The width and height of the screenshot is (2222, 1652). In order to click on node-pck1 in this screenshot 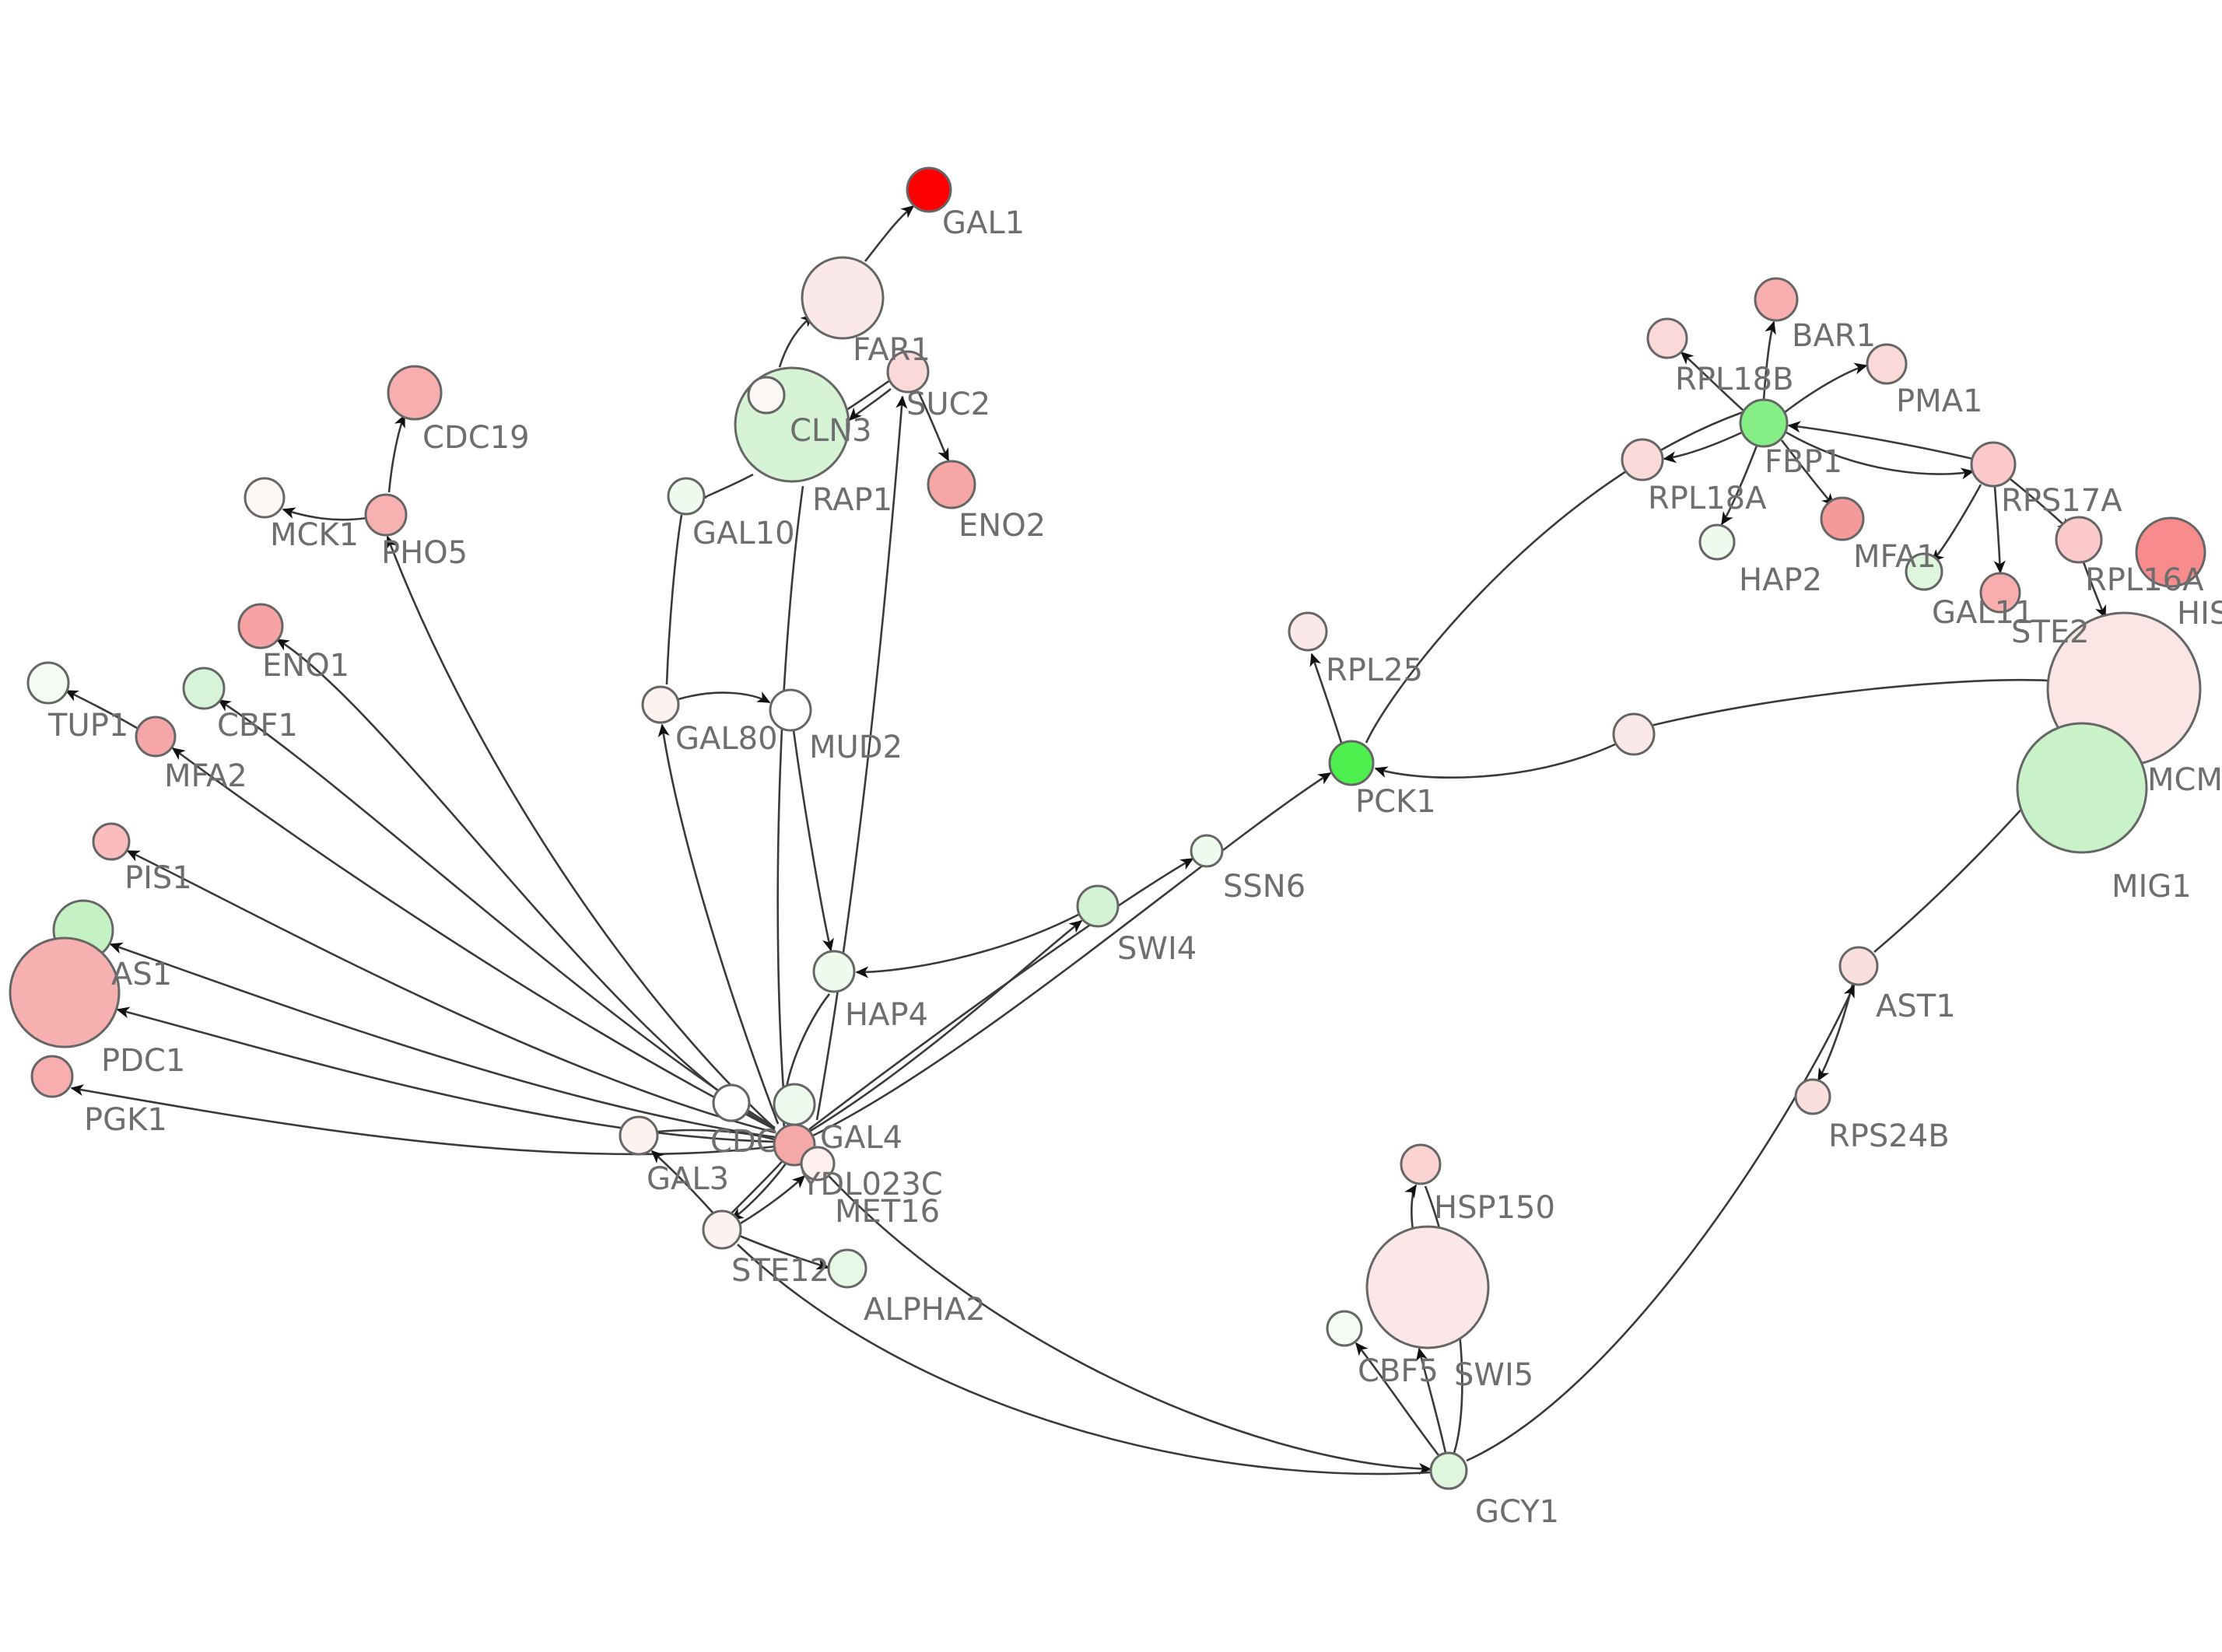, I will do `click(1351, 763)`.